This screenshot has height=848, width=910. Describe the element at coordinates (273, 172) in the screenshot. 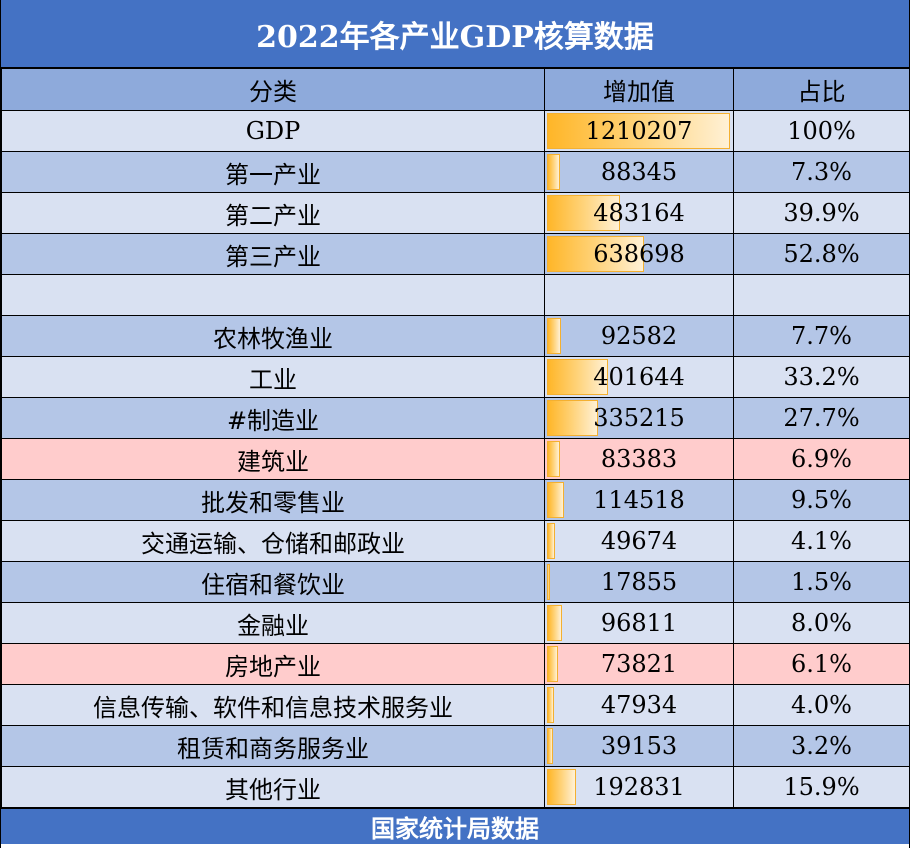

I see `category-cell: 第一产业` at that location.